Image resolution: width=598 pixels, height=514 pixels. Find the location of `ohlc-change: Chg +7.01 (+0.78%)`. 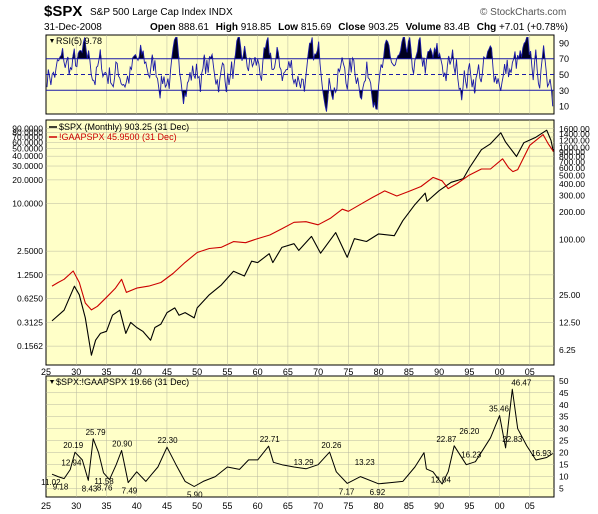

ohlc-change: Chg +7.01 (+0.78%) is located at coordinates (522, 27).